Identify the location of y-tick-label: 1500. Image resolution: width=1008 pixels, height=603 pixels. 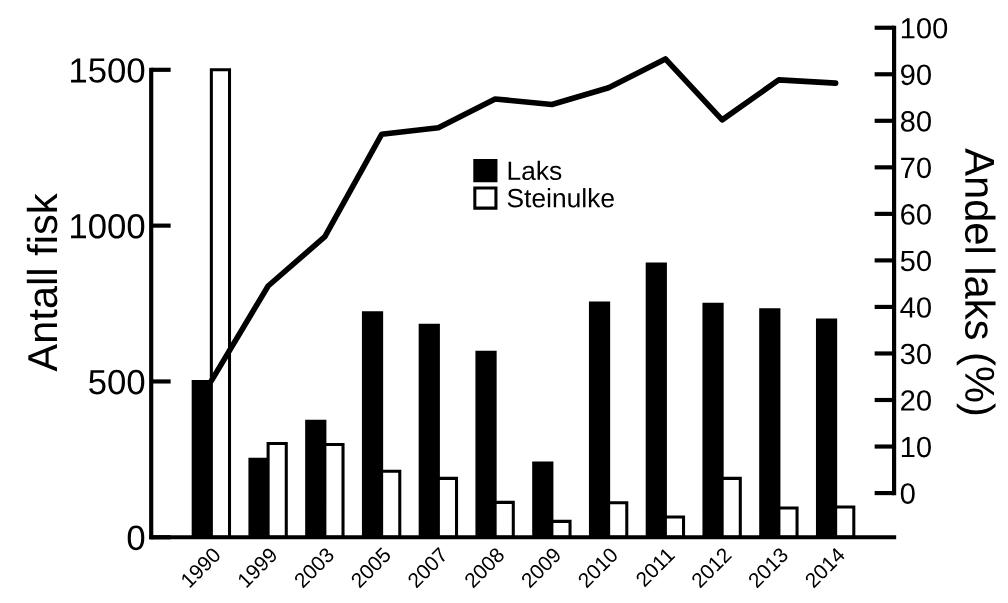
(108, 70).